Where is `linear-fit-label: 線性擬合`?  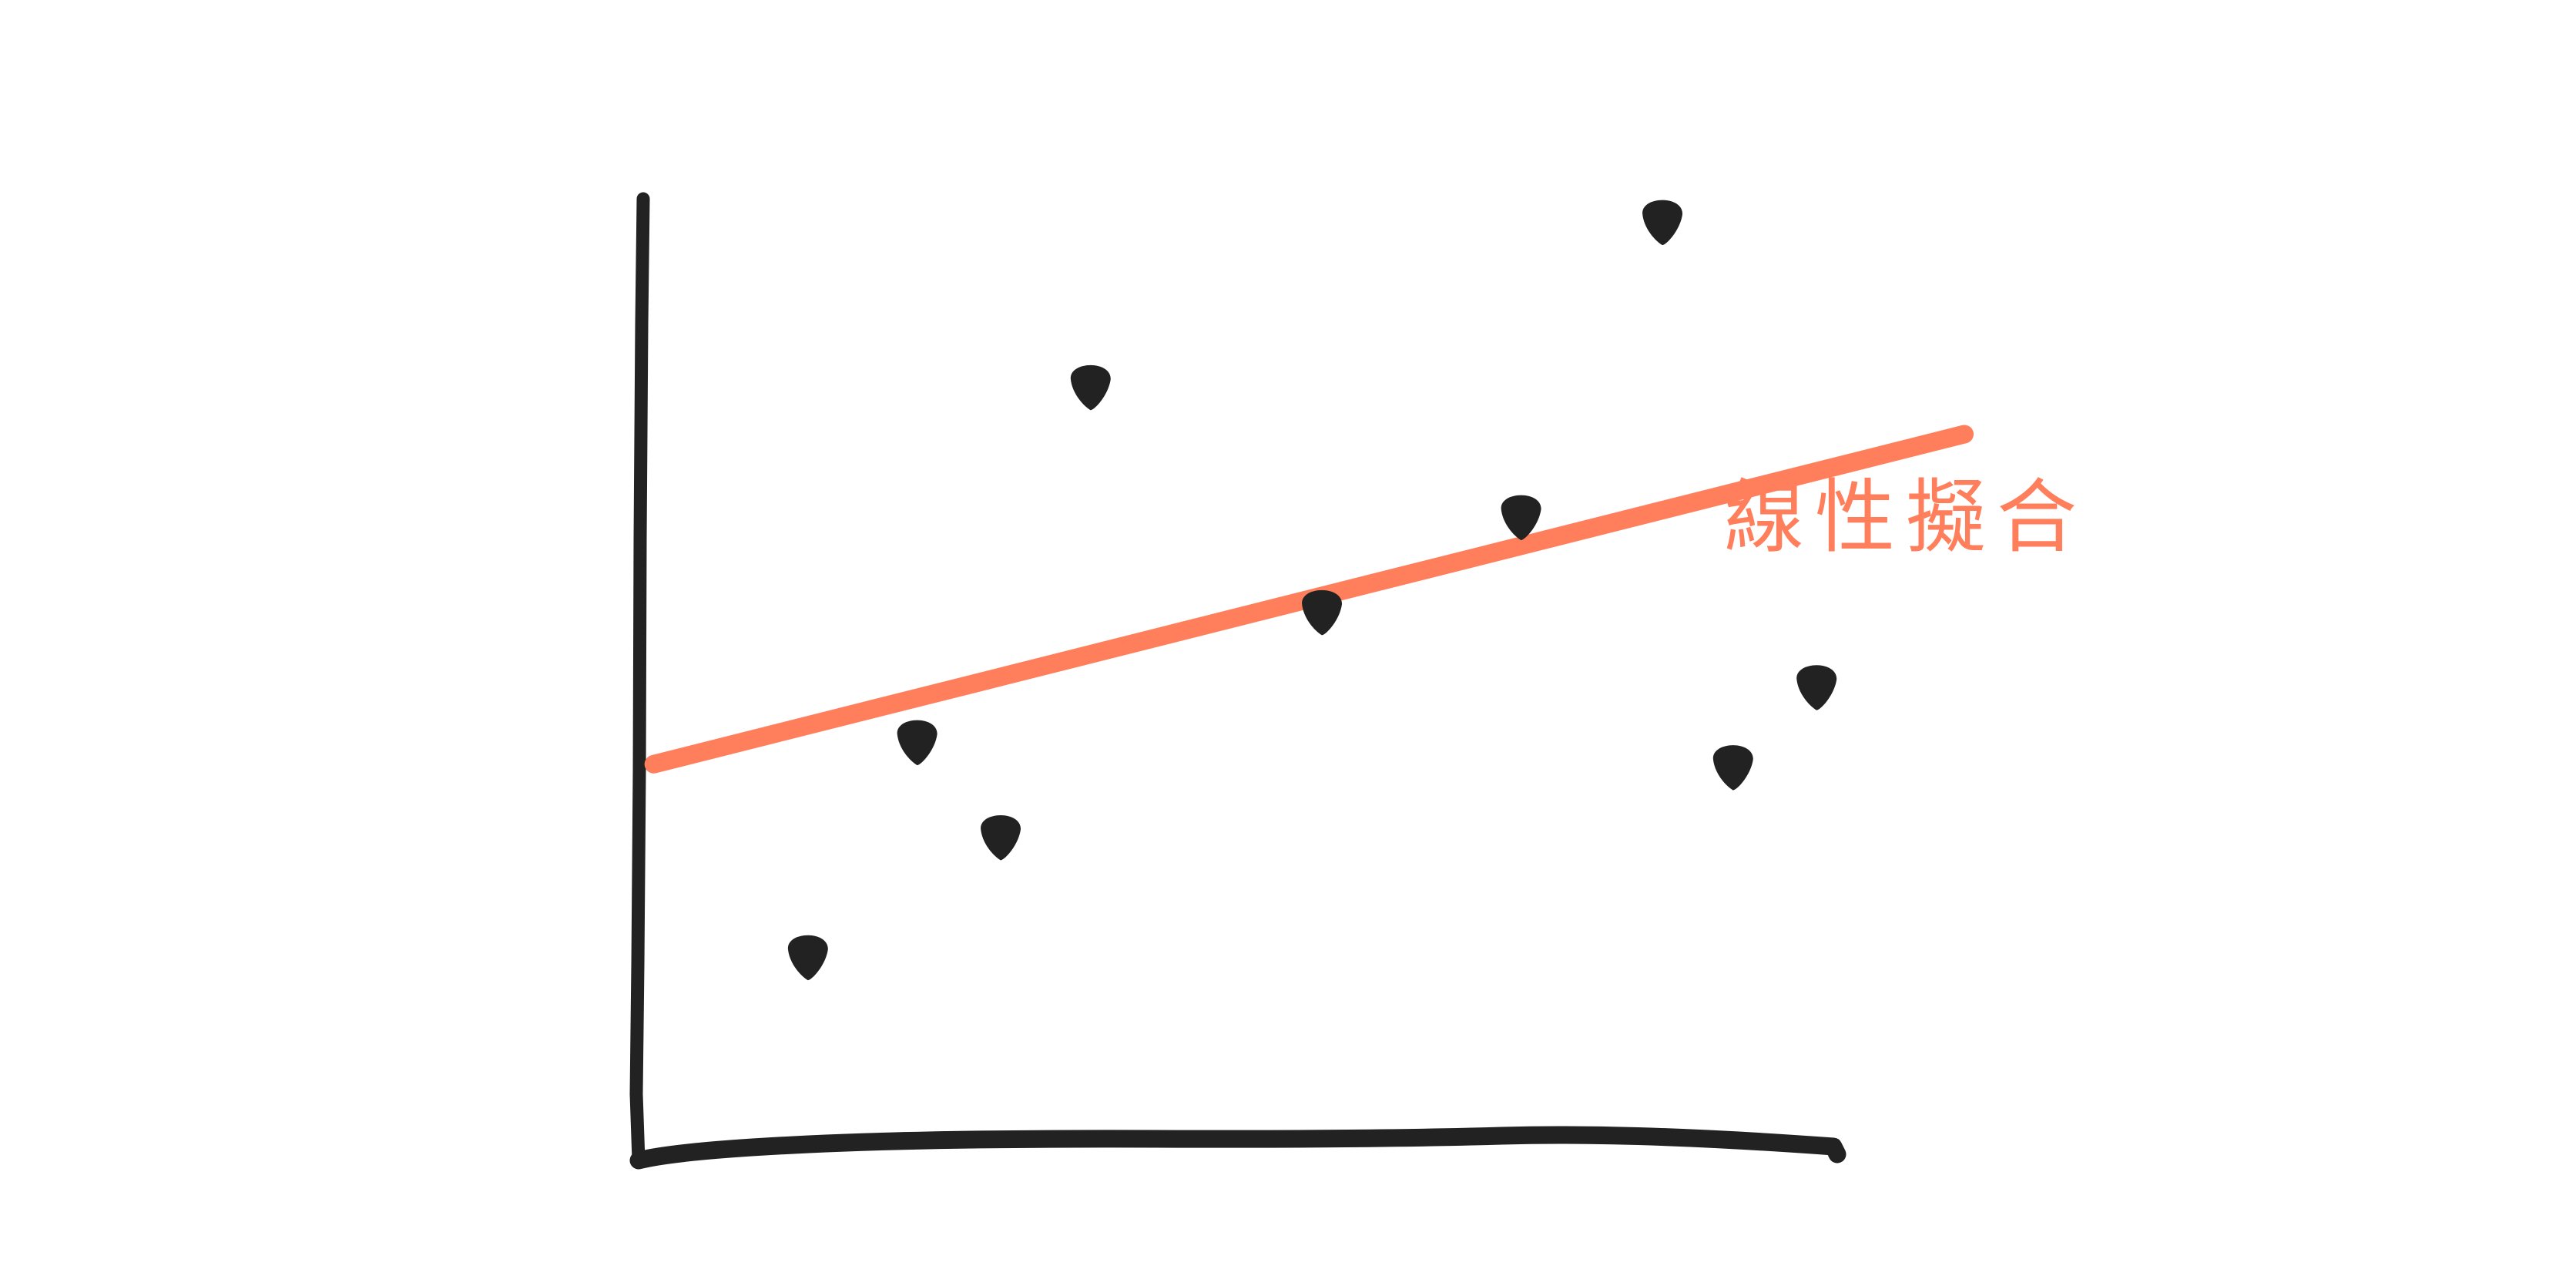
linear-fit-label: 線性擬合 is located at coordinates (1906, 517).